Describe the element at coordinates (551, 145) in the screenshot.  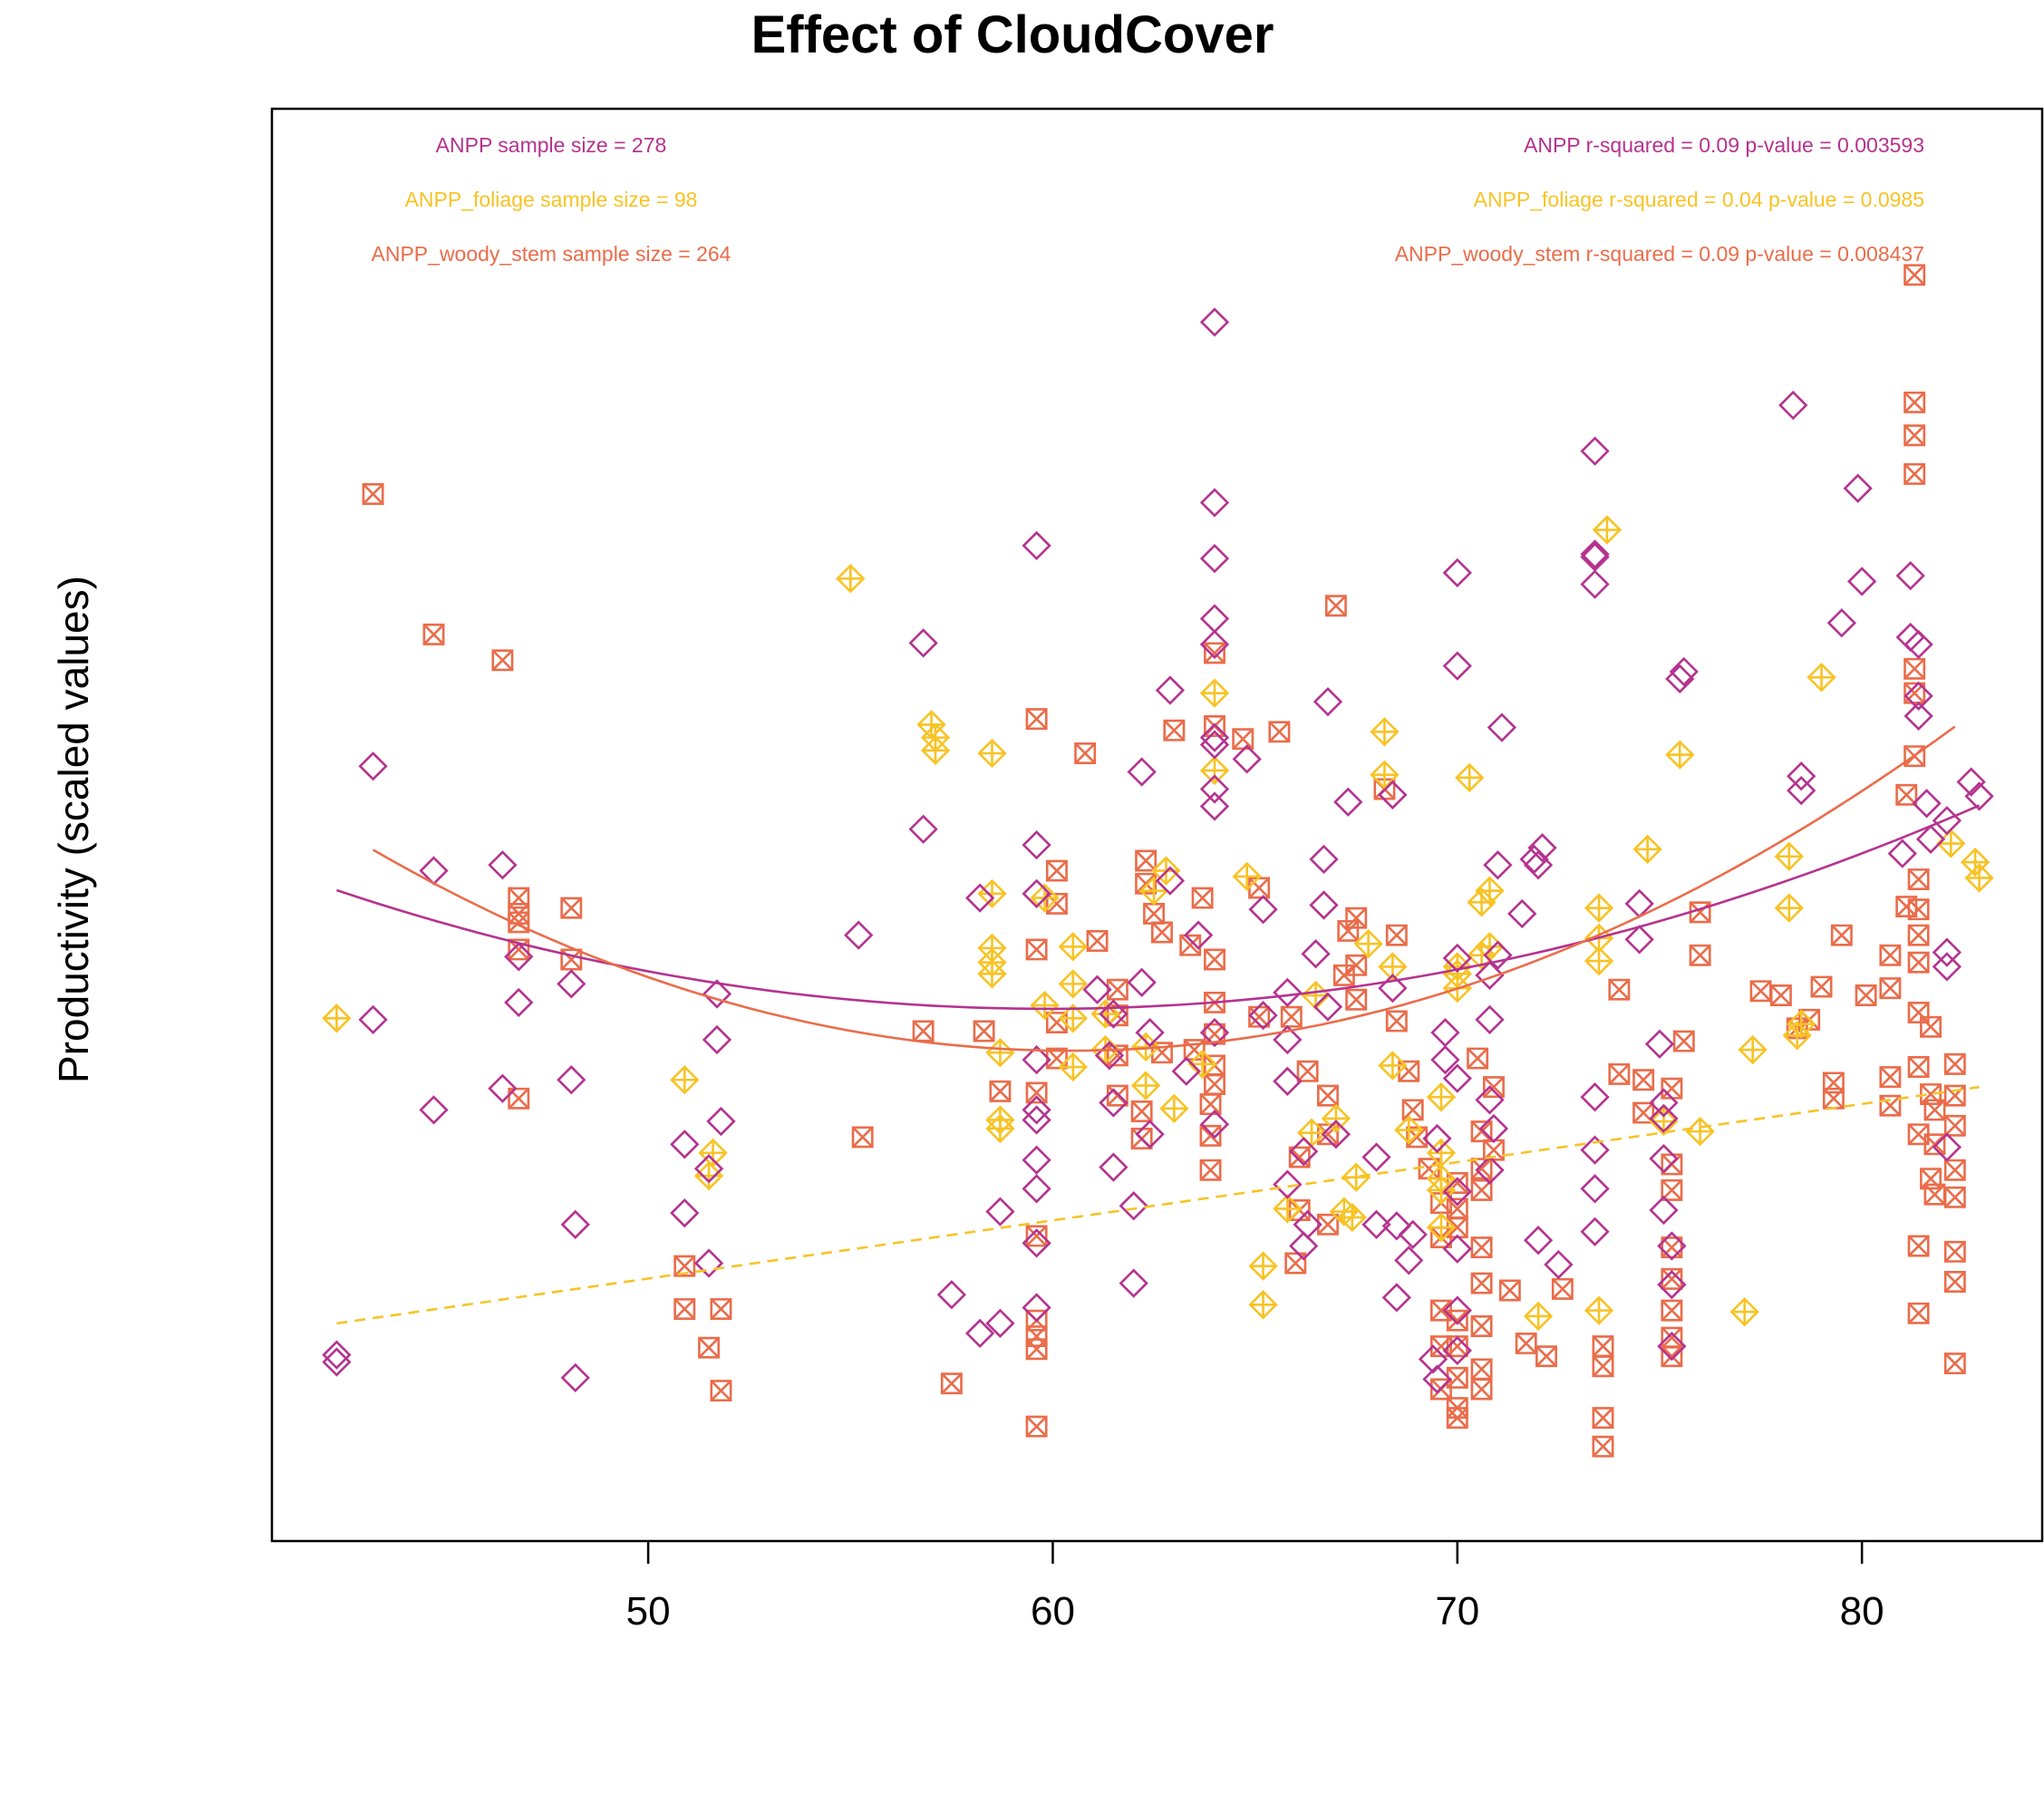
I see `sample-size-annotation: ANPP sample size = 278` at that location.